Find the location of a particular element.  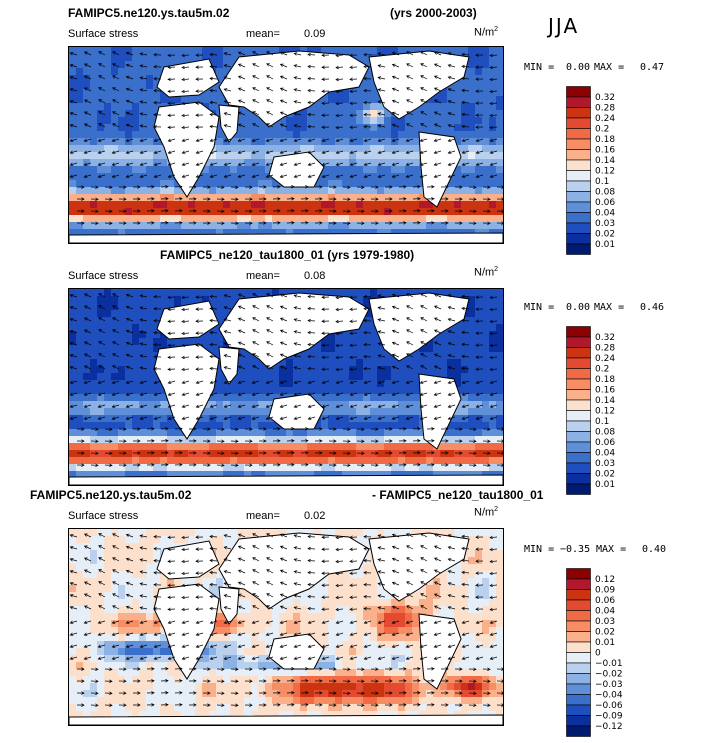

panel1-mean-value: 0.09 is located at coordinates (314, 34).